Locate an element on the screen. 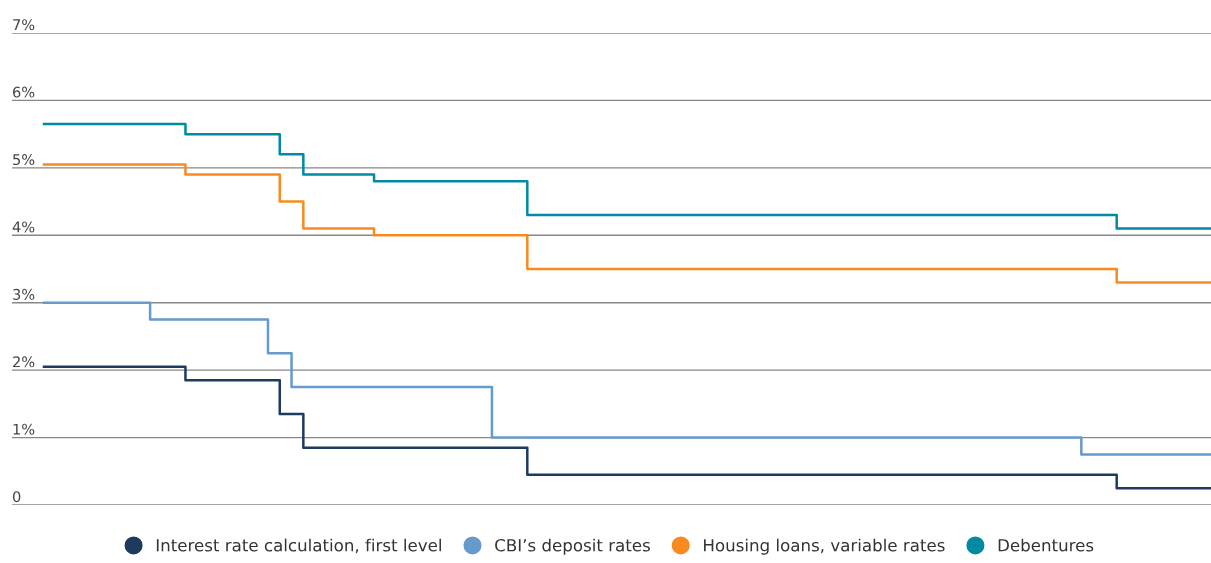 The image size is (1211, 563). y-tick-label: 2% is located at coordinates (24, 362).